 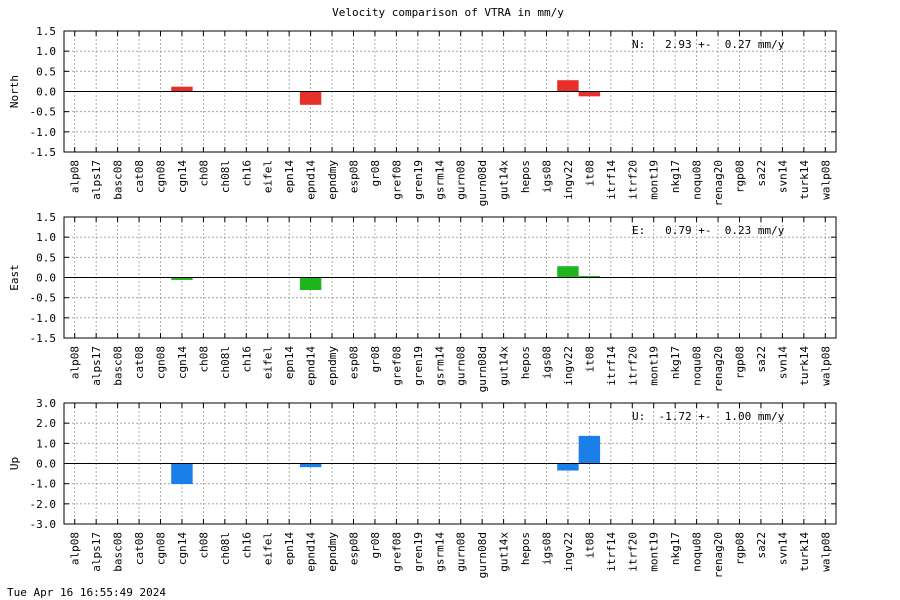 I want to click on x-tick-label: gut14x, so click(x=504, y=552).